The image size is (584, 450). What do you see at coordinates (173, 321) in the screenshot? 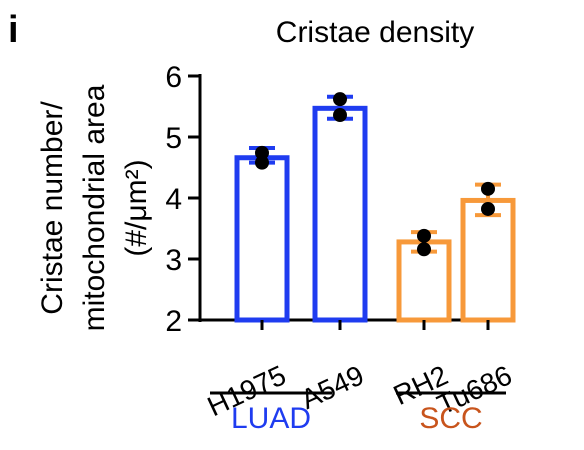
I see `y-tick-label: 2` at bounding box center [173, 321].